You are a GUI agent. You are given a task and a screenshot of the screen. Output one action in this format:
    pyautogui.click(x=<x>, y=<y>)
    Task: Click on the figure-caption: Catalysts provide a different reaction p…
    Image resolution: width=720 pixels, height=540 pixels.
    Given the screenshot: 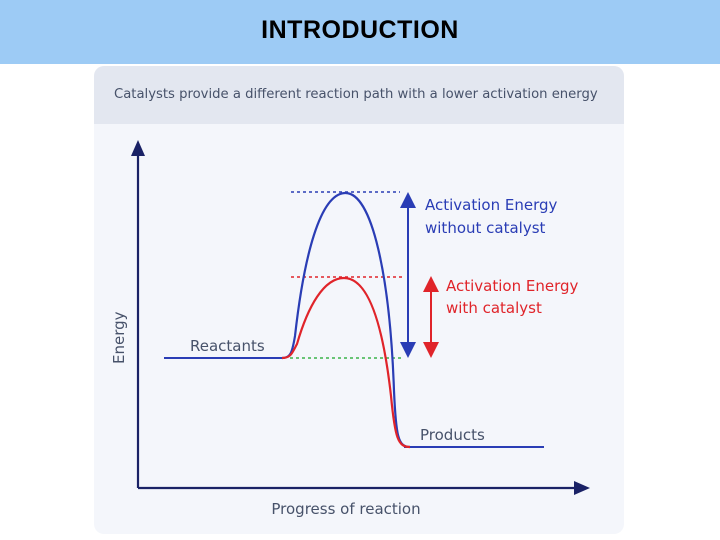 What is the action you would take?
    pyautogui.click(x=356, y=94)
    